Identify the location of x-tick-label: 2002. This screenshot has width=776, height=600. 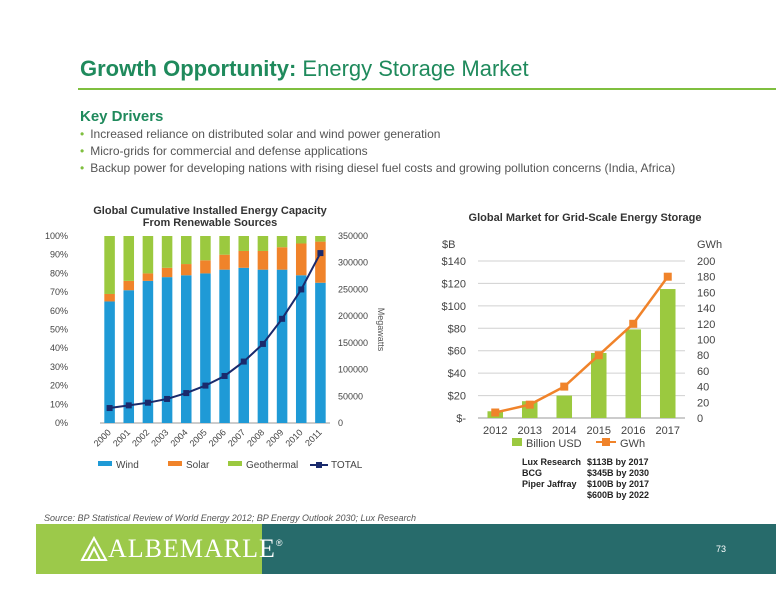
(140, 437).